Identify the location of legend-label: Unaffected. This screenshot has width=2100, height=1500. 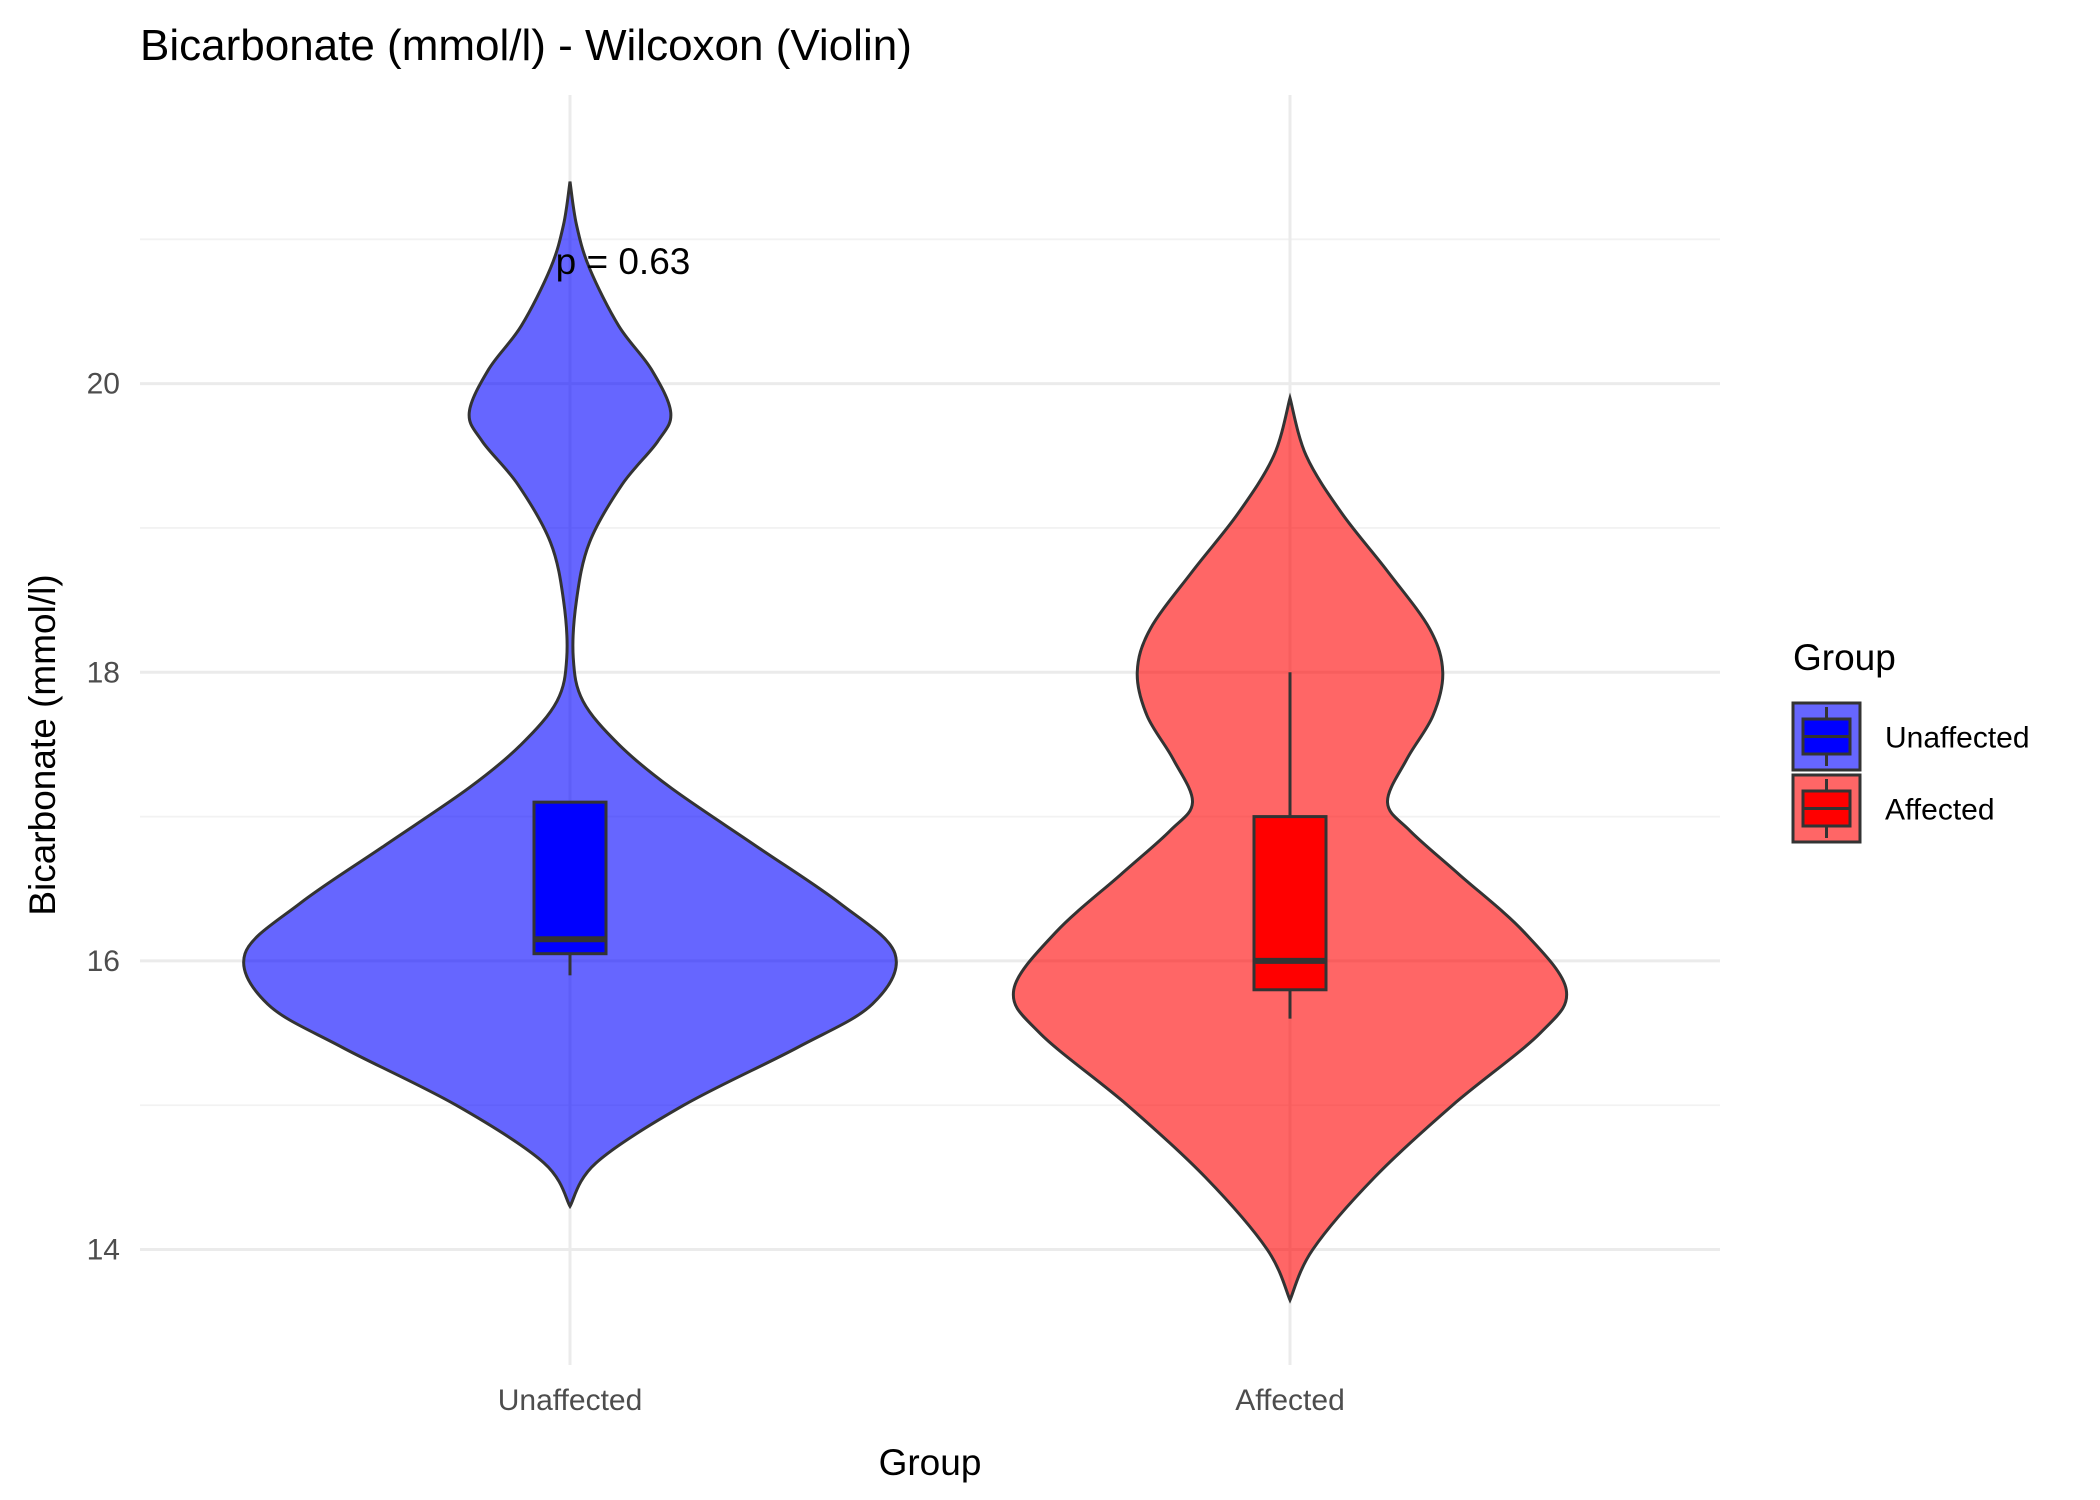
(1957, 738).